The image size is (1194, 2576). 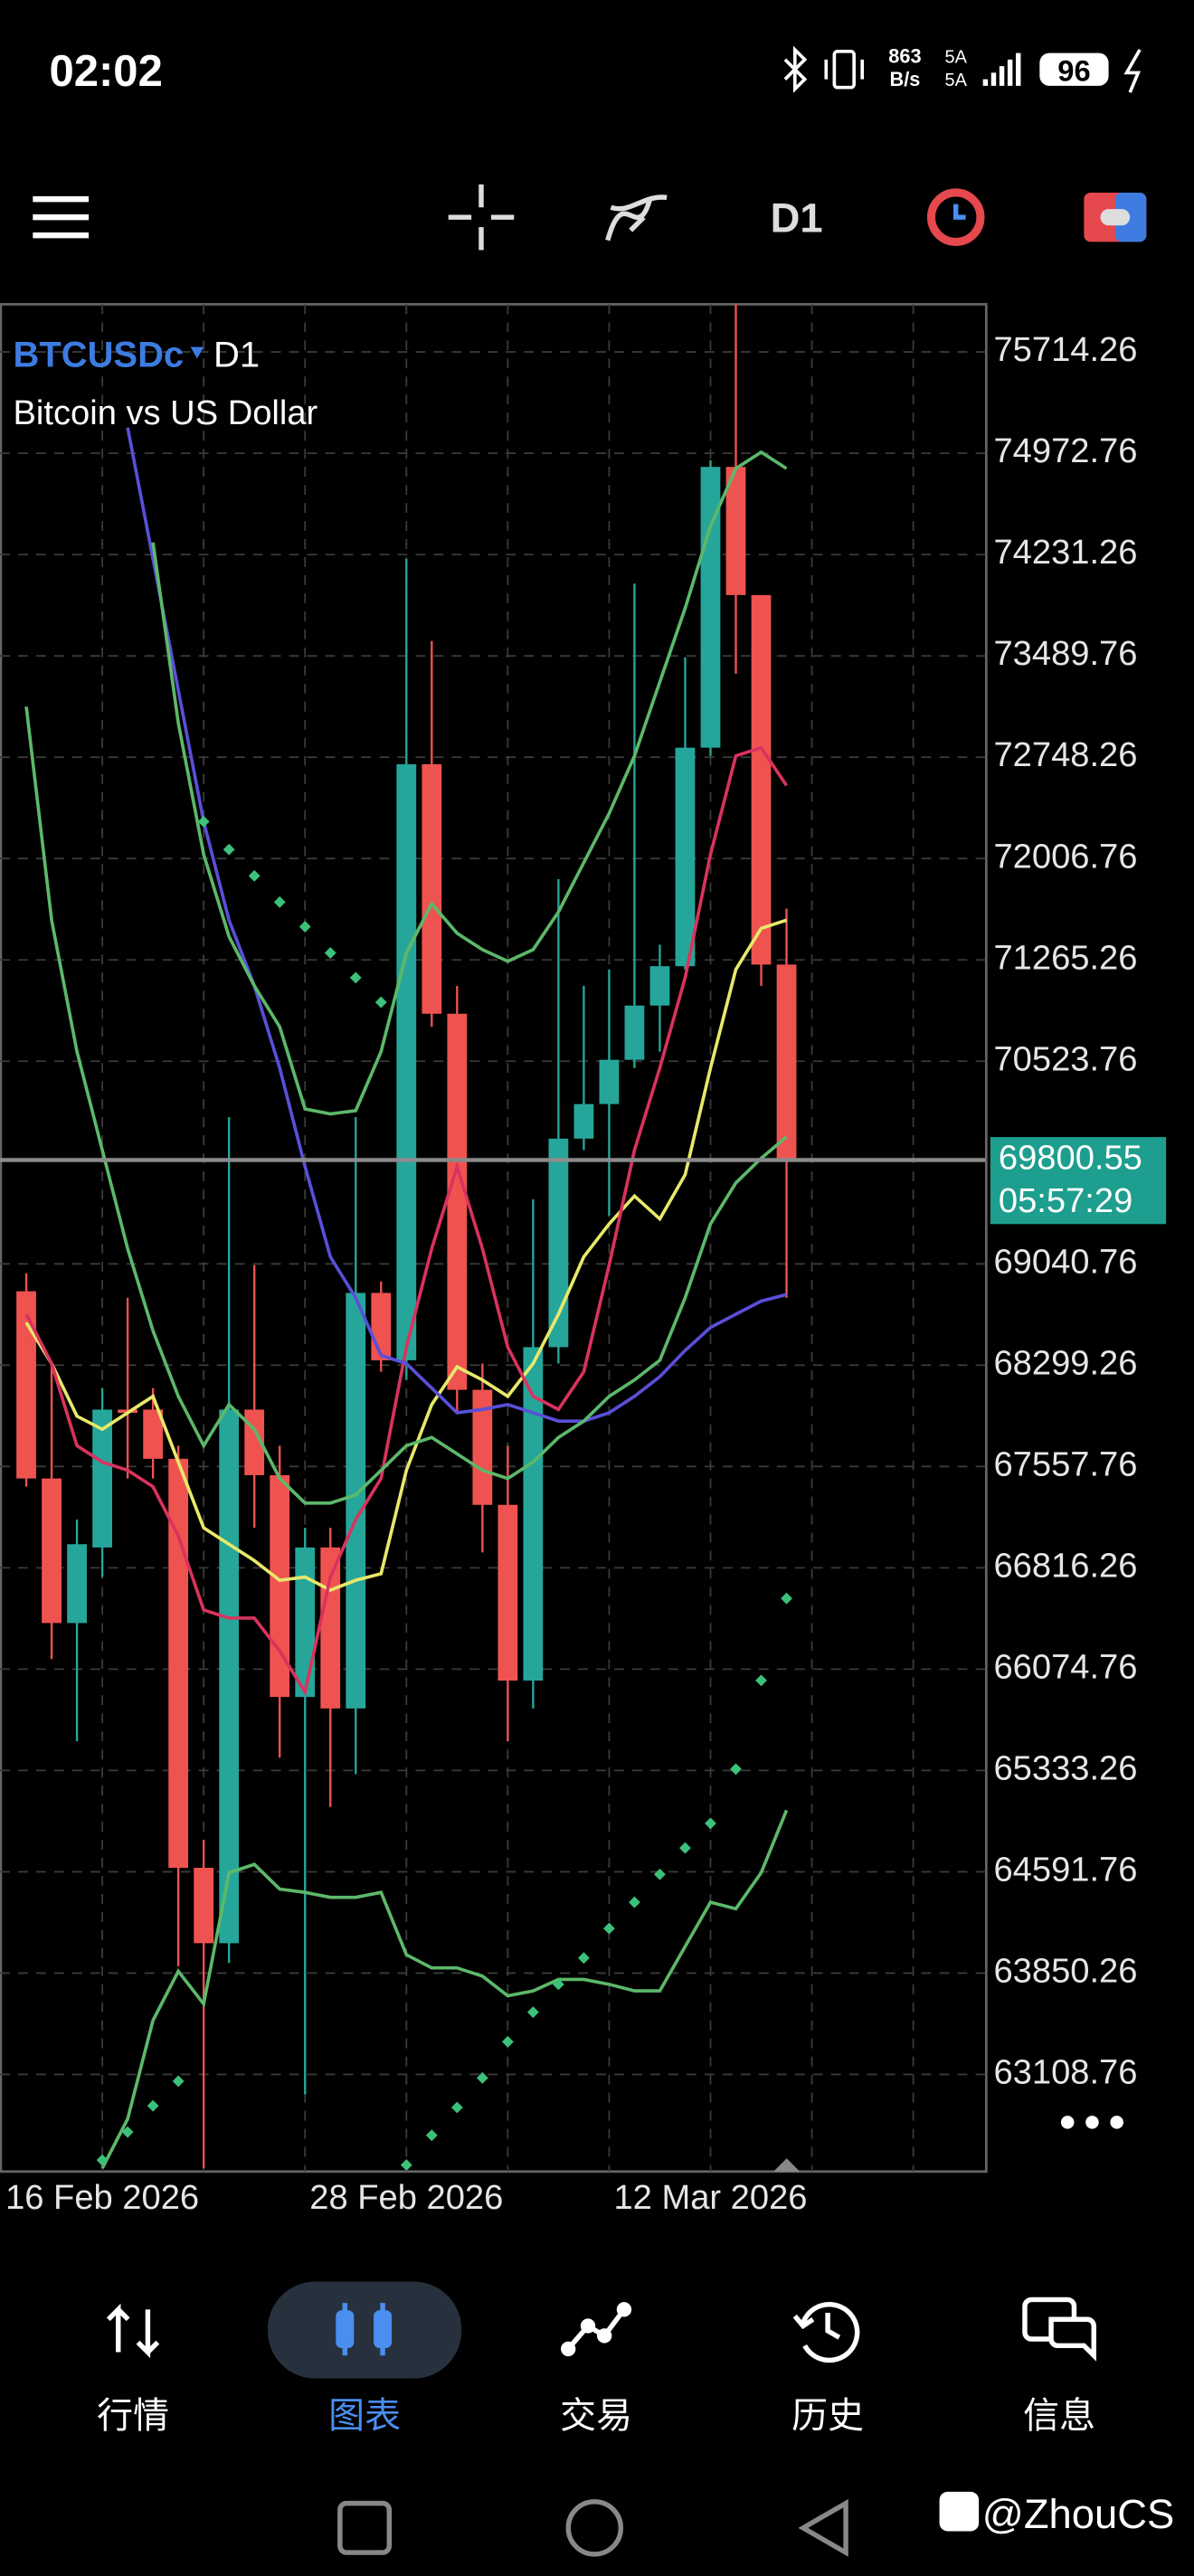 I want to click on y-tick-label: 69040.76, so click(x=1065, y=1262).